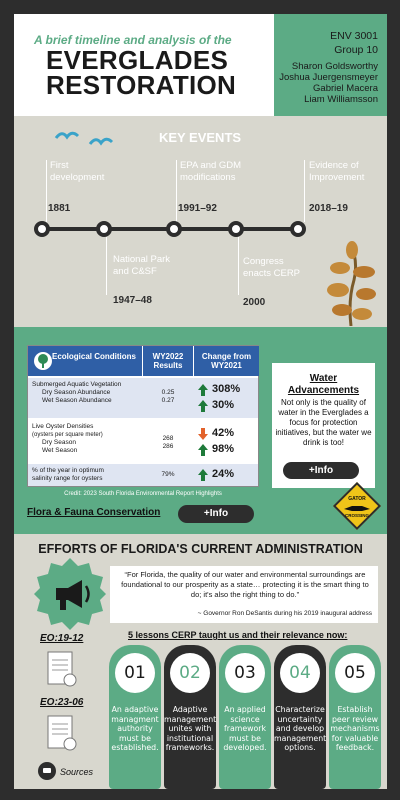 This screenshot has width=400, height=800. Describe the element at coordinates (356, 515) in the screenshot. I see `gator-sign-text: CROSSING` at that location.